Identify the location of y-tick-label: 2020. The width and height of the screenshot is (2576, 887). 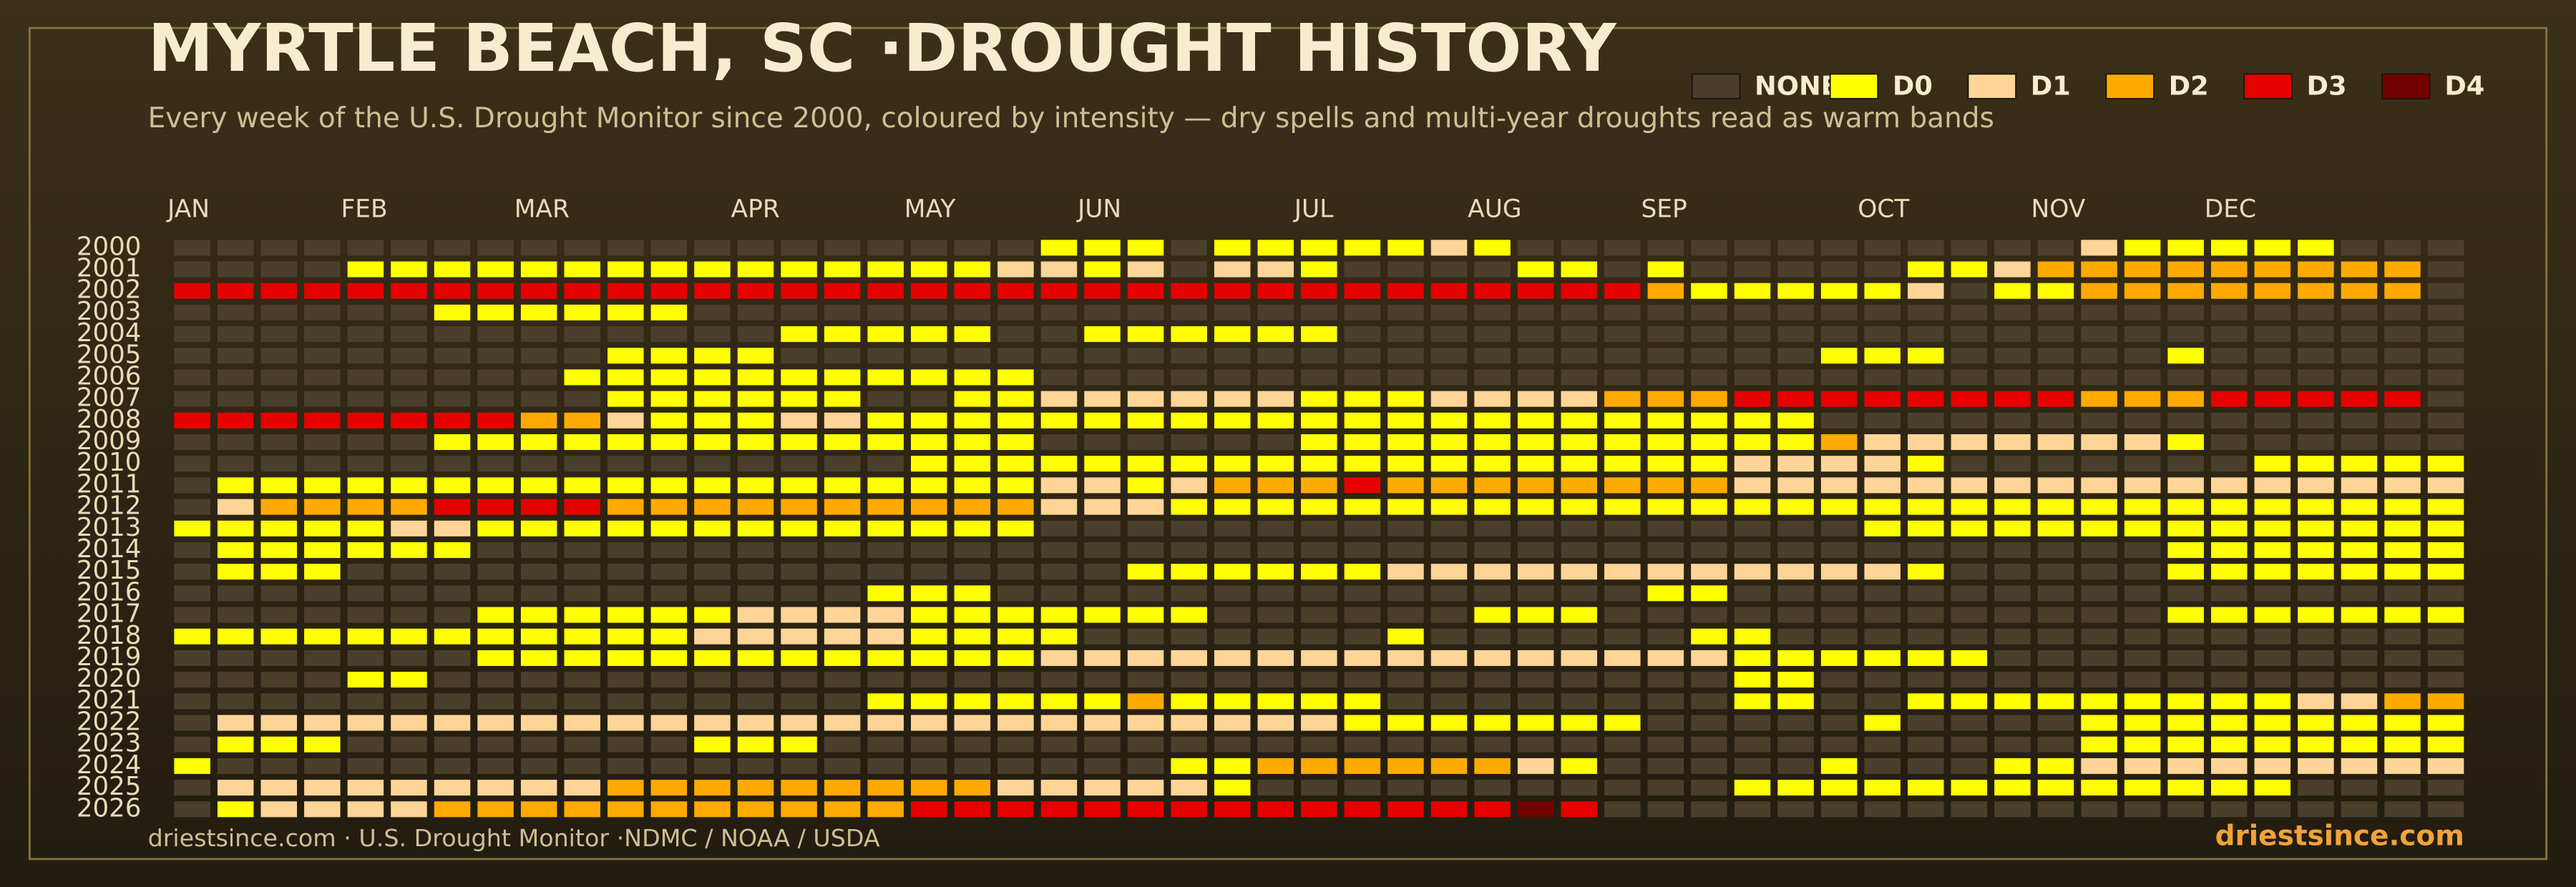
(109, 678).